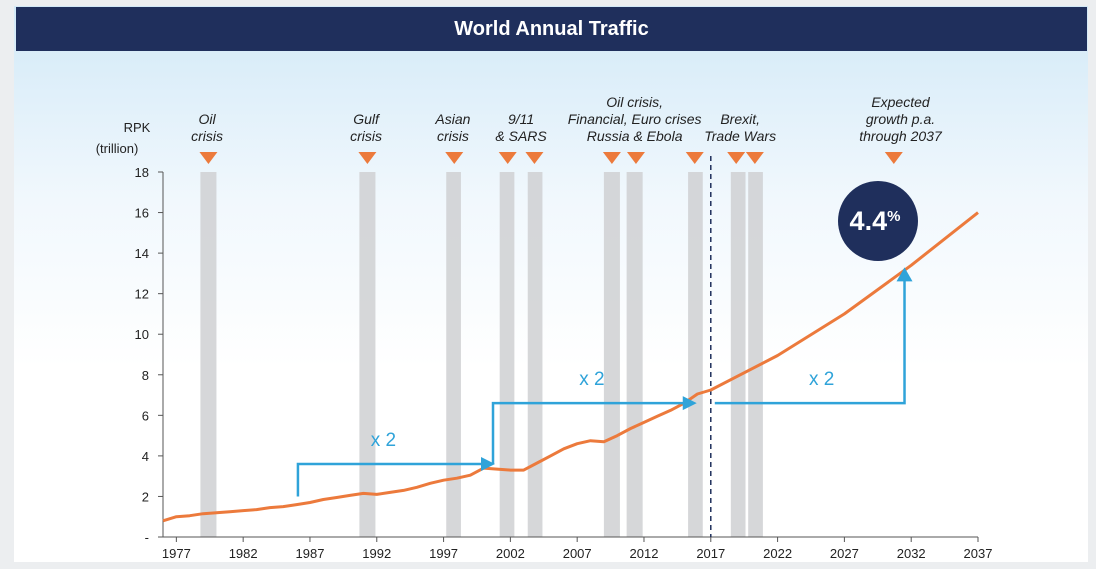  Describe the element at coordinates (740, 136) in the screenshot. I see `event-label: Trade Wars` at that location.